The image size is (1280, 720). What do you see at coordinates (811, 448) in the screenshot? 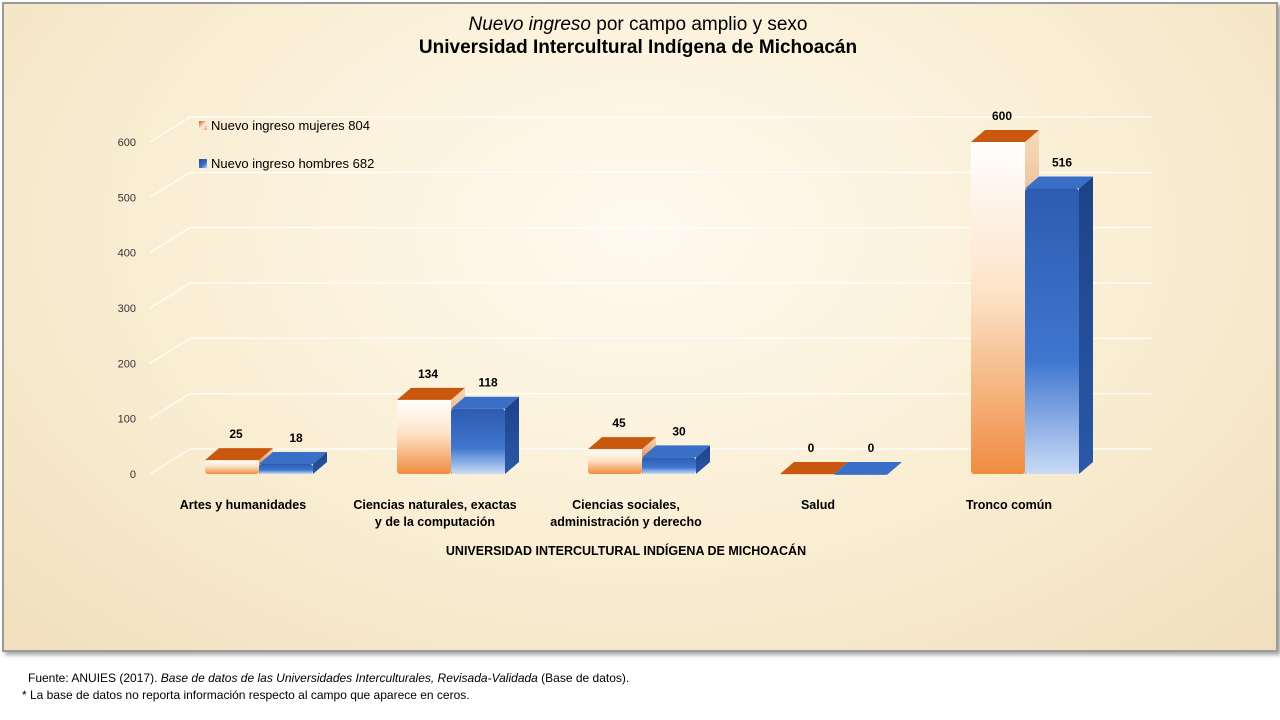
I see `data-label-mujeres: 0` at bounding box center [811, 448].